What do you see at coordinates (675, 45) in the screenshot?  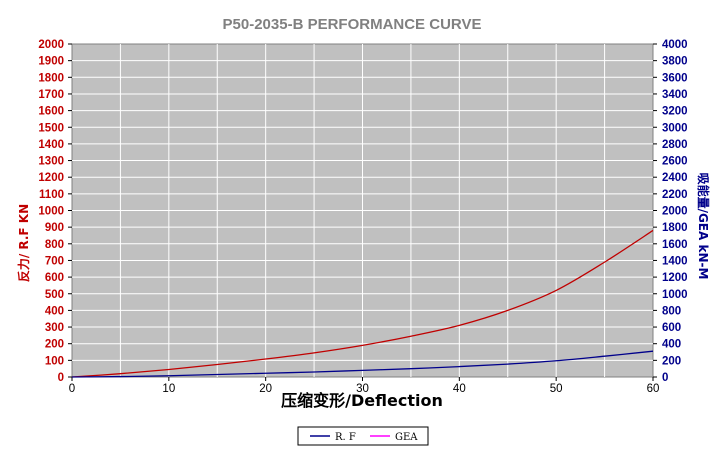 I see `right-tick-label: 4000` at bounding box center [675, 45].